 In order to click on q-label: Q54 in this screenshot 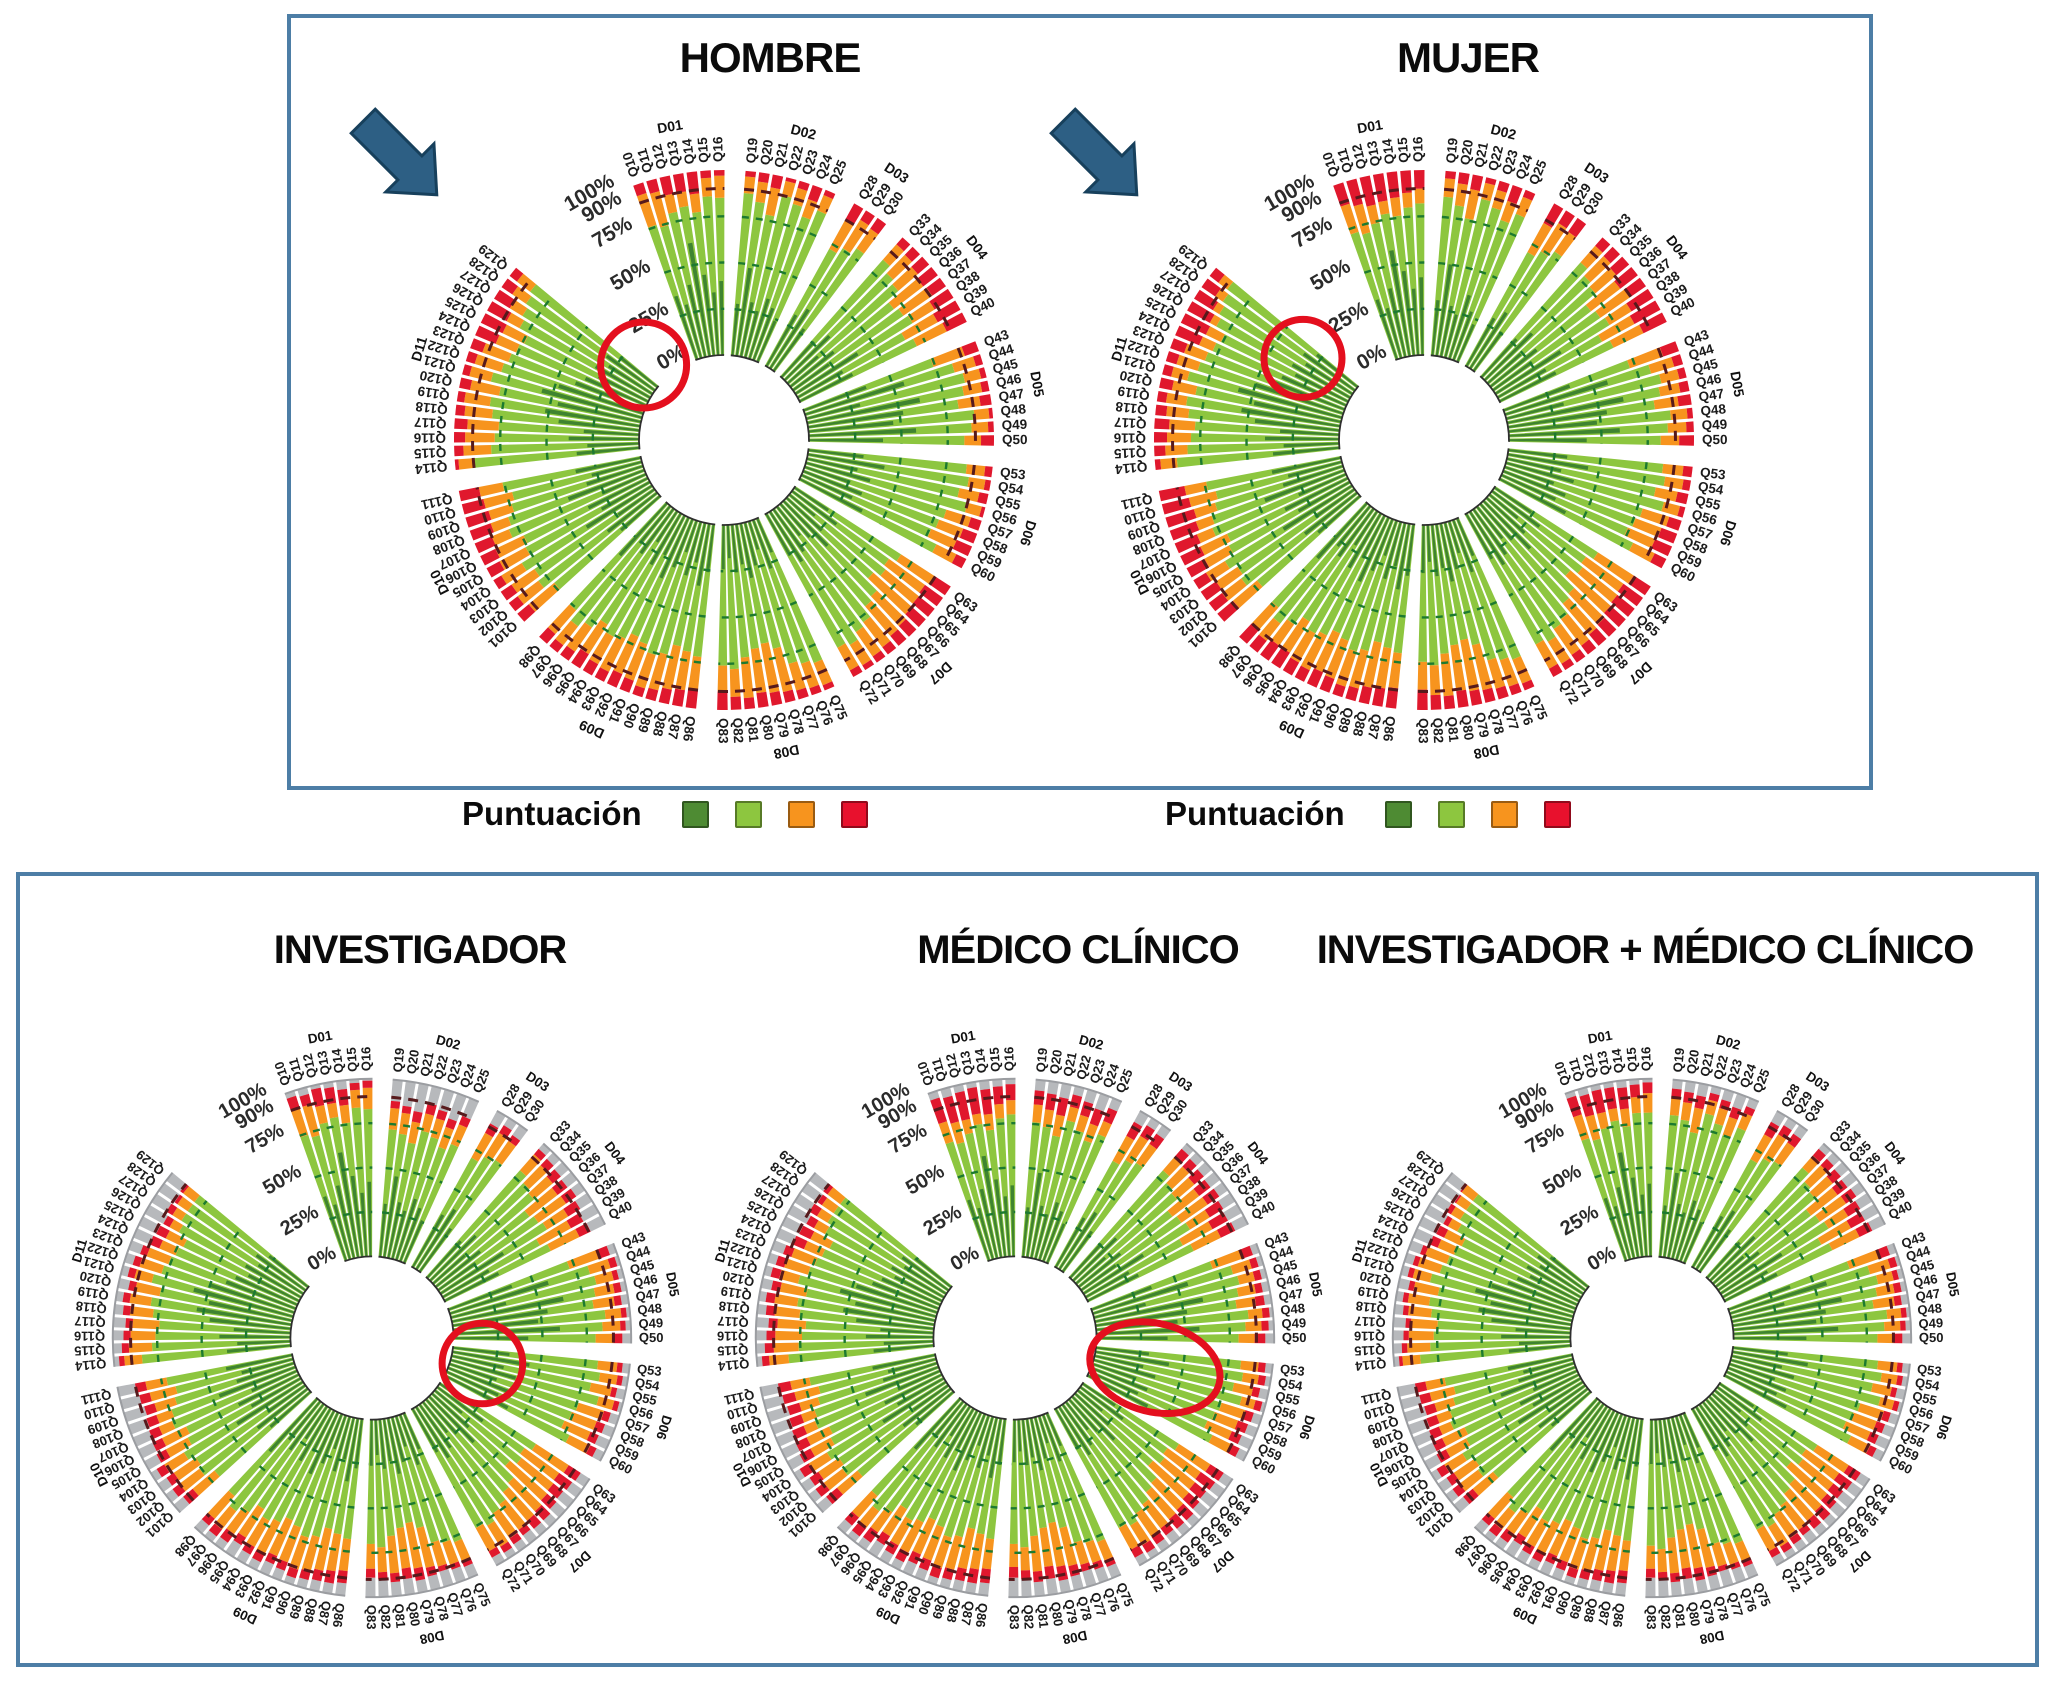, I will do `click(1291, 1384)`.